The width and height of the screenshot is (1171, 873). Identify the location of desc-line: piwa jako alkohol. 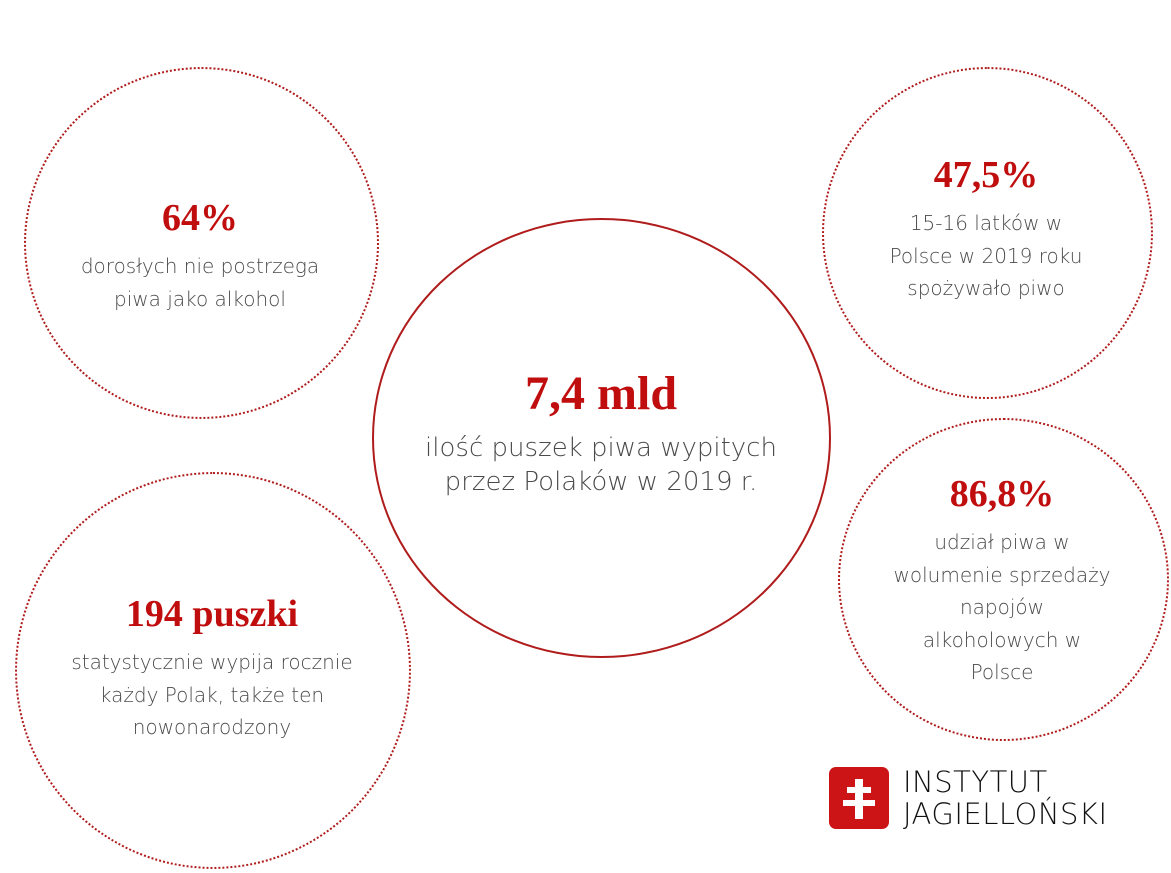
(200, 298).